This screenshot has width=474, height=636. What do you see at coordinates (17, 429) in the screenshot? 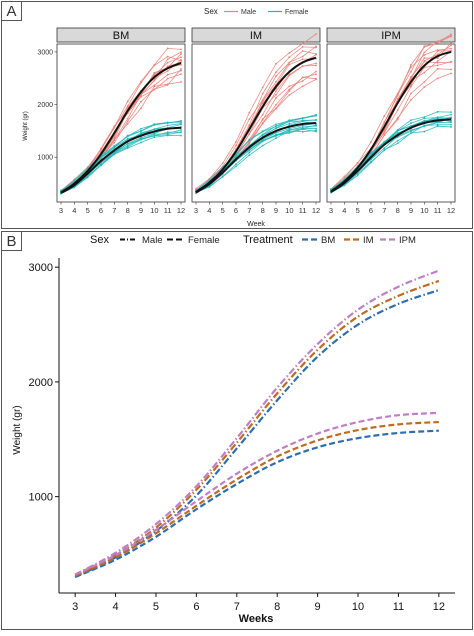
I see `panel-b-y-label: Weight (gr)` at bounding box center [17, 429].